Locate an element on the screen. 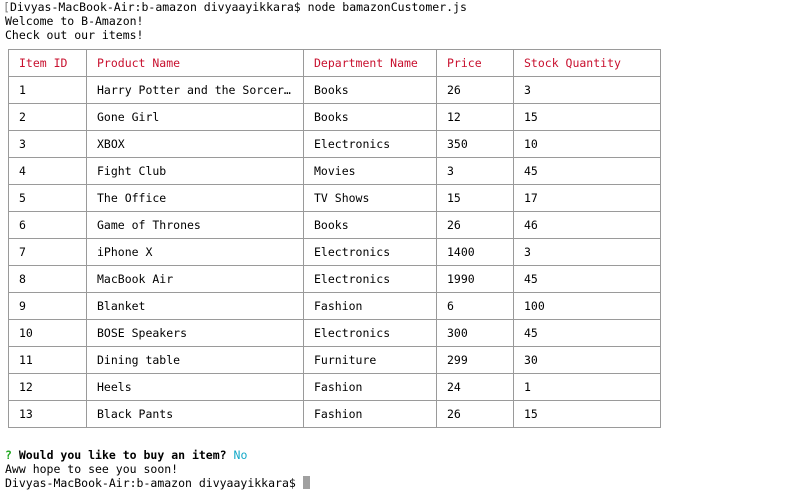 The width and height of the screenshot is (790, 497). table-row: 7 iPhone X Electronics 1400 3 is located at coordinates (334, 252).